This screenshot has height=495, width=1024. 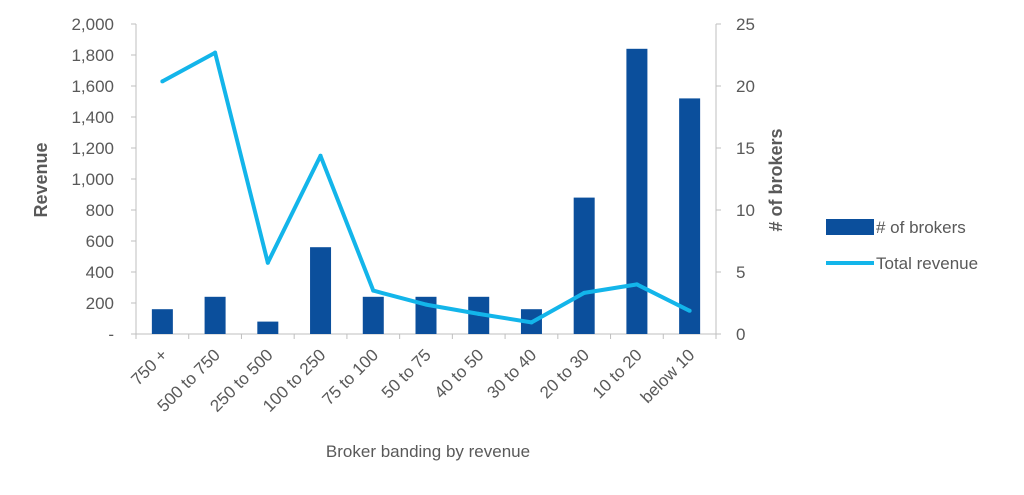 What do you see at coordinates (92, 179) in the screenshot?
I see `left-y-tick-label: 1,000` at bounding box center [92, 179].